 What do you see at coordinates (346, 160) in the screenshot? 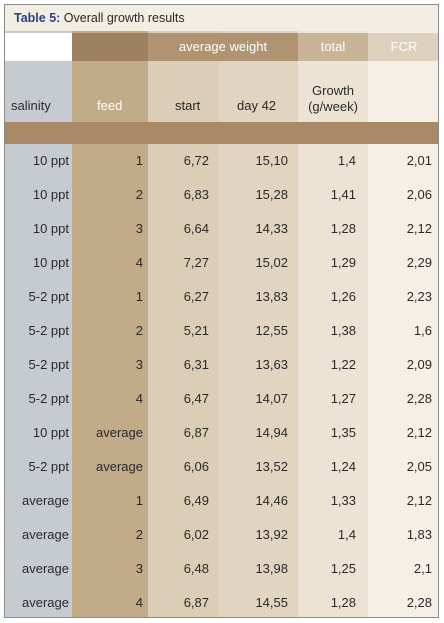
I see `cell-total: 1,4` at bounding box center [346, 160].